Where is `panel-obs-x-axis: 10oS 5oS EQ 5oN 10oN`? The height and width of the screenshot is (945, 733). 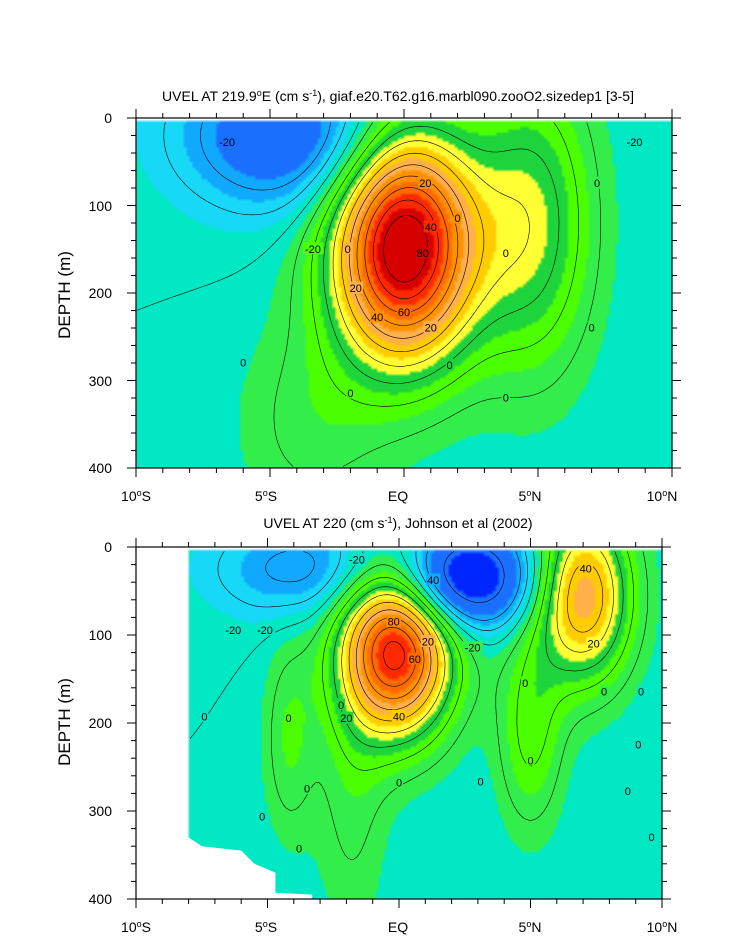 panel-obs-x-axis: 10oS 5oS EQ 5oN 10oN is located at coordinates (399, 927).